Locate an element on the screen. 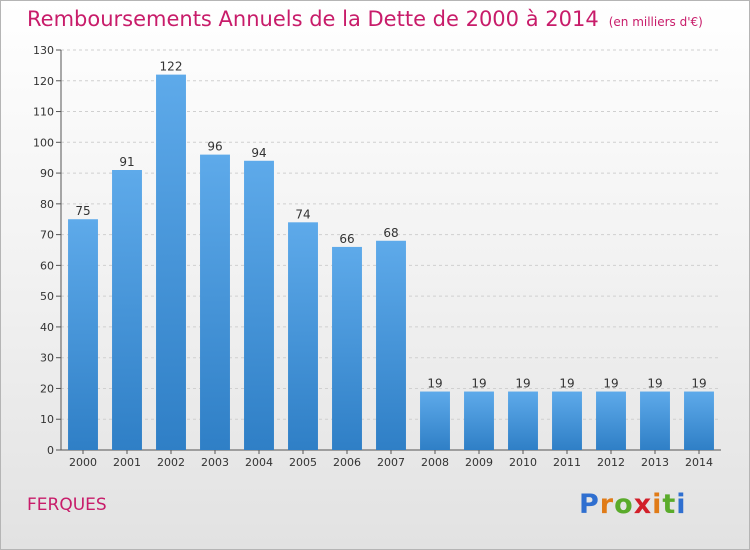 The height and width of the screenshot is (550, 750). y-tick-label: 20 is located at coordinates (47, 388).